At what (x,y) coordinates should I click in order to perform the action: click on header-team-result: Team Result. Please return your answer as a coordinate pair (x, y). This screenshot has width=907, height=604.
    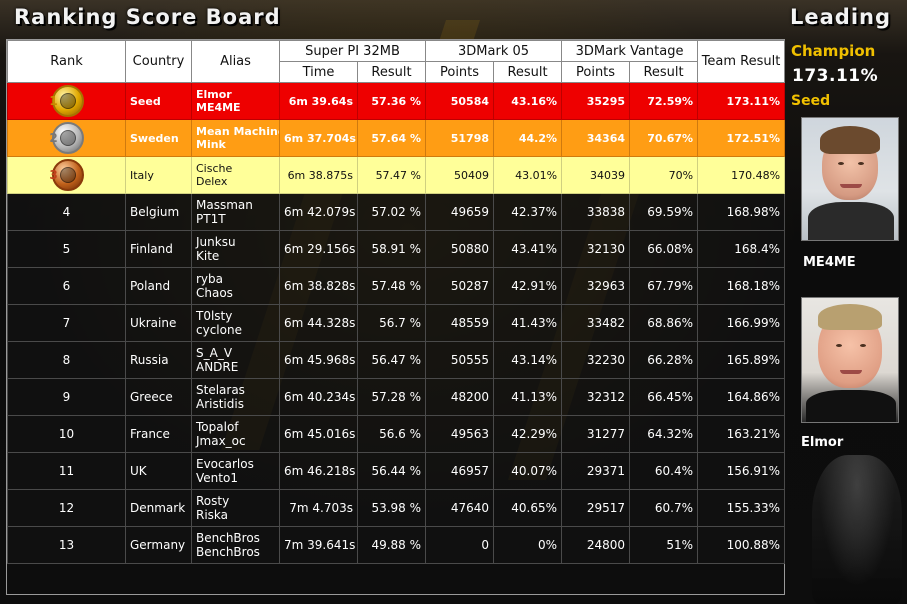
    Looking at the image, I should click on (741, 61).